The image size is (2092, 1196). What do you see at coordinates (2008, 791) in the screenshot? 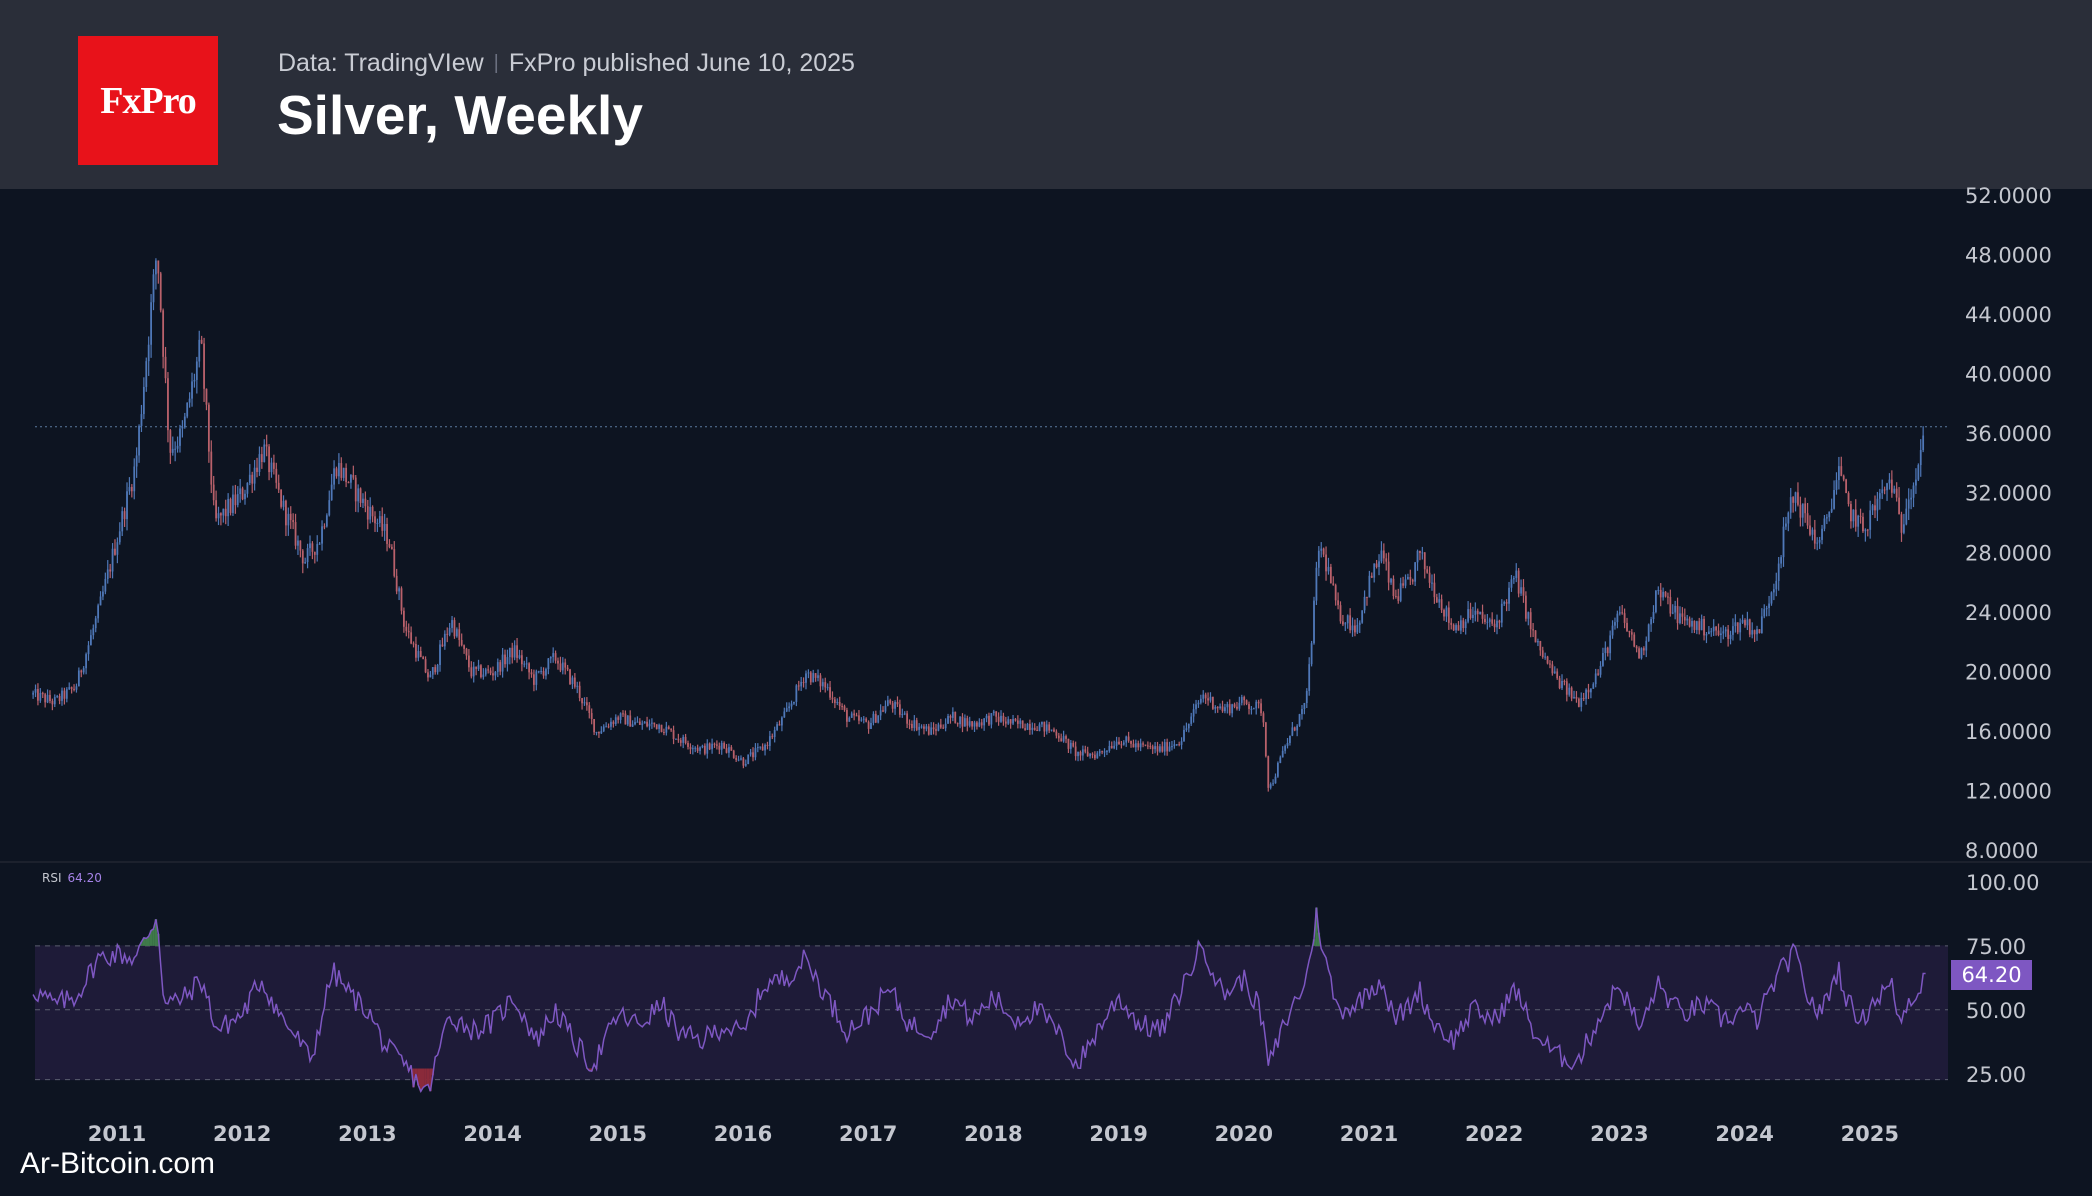
I see `price-tick-label: 12.0000` at bounding box center [2008, 791].